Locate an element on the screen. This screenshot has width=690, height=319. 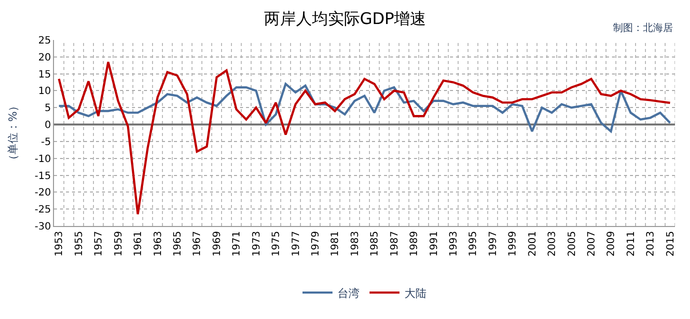
x-tick-label: 2001 is located at coordinates (532, 243).